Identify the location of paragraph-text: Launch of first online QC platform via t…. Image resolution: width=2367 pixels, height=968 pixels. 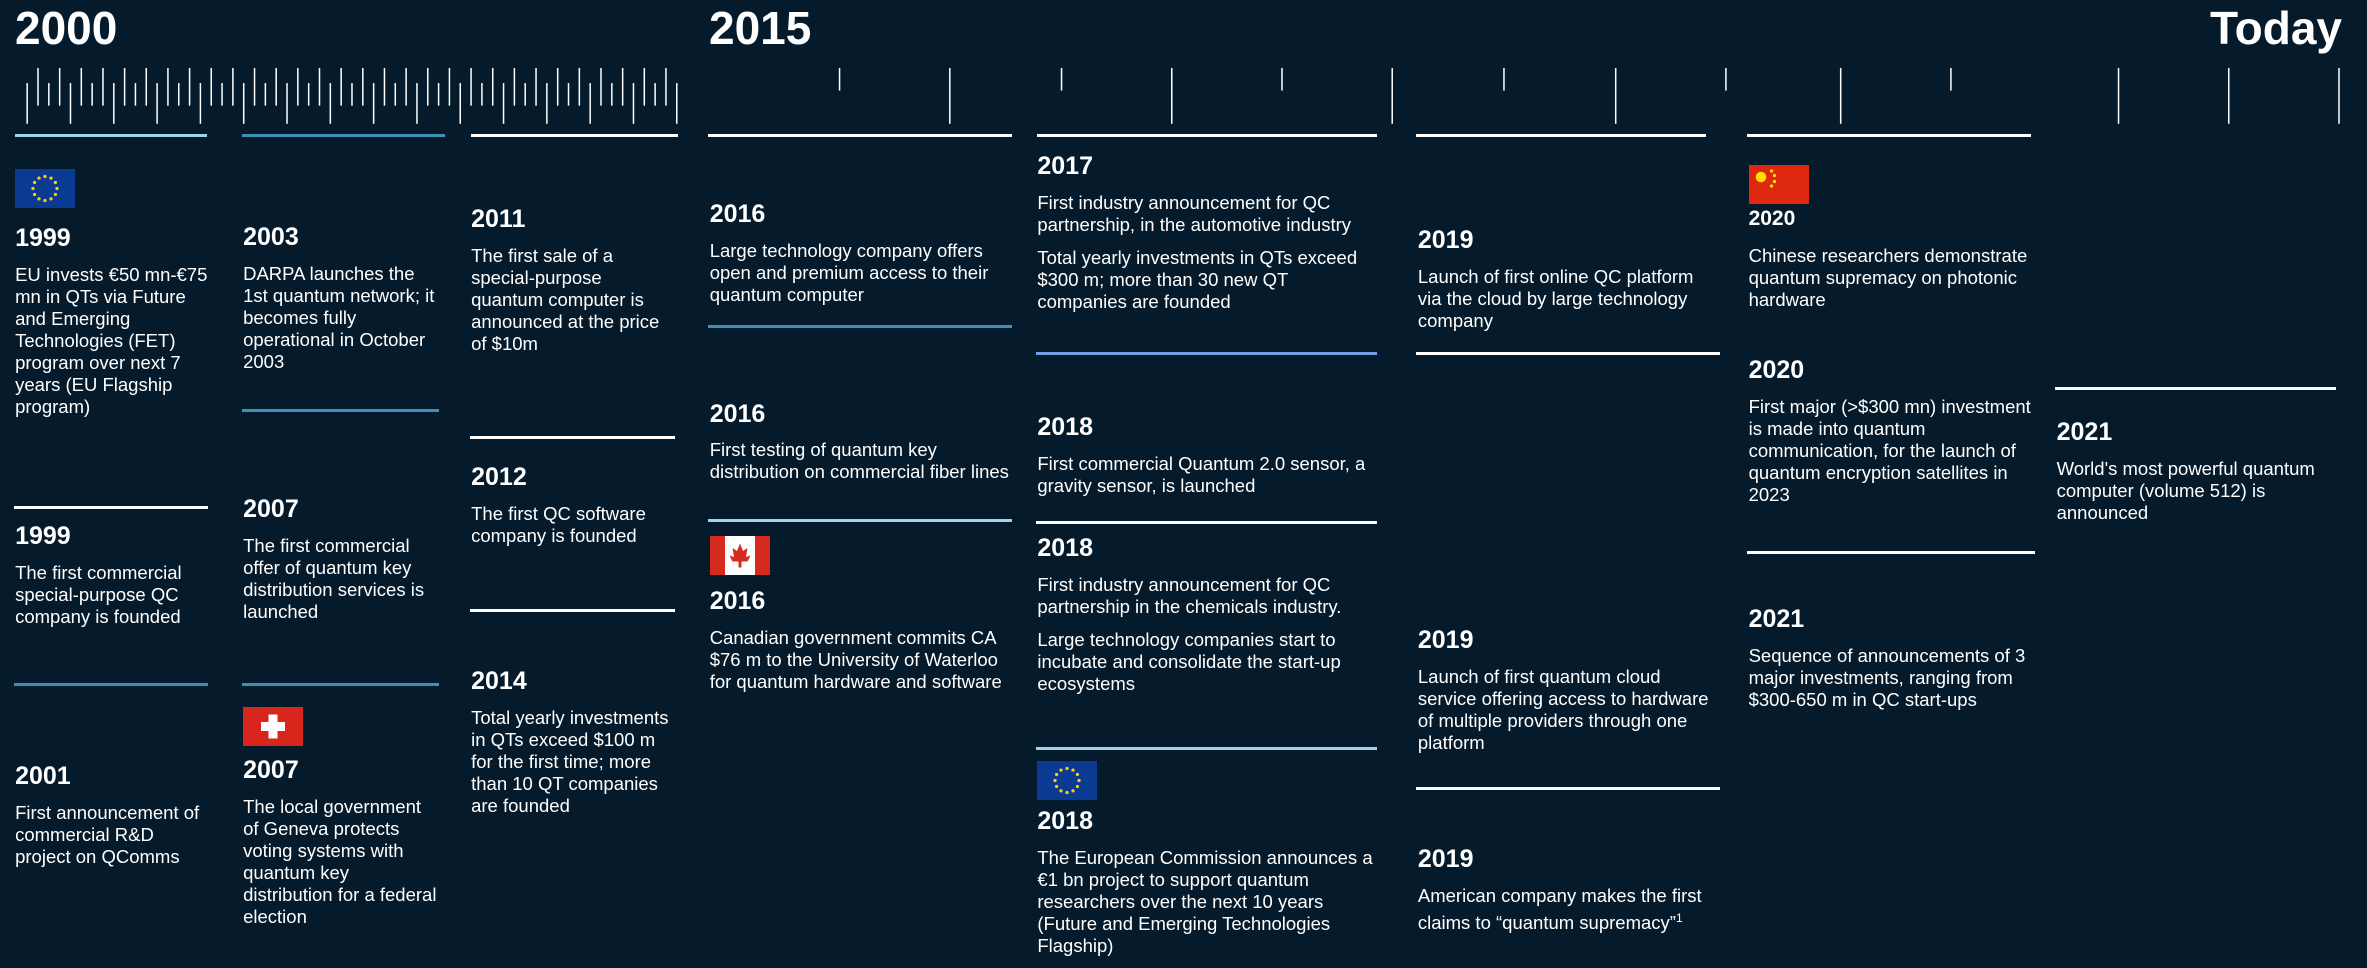
(1555, 298).